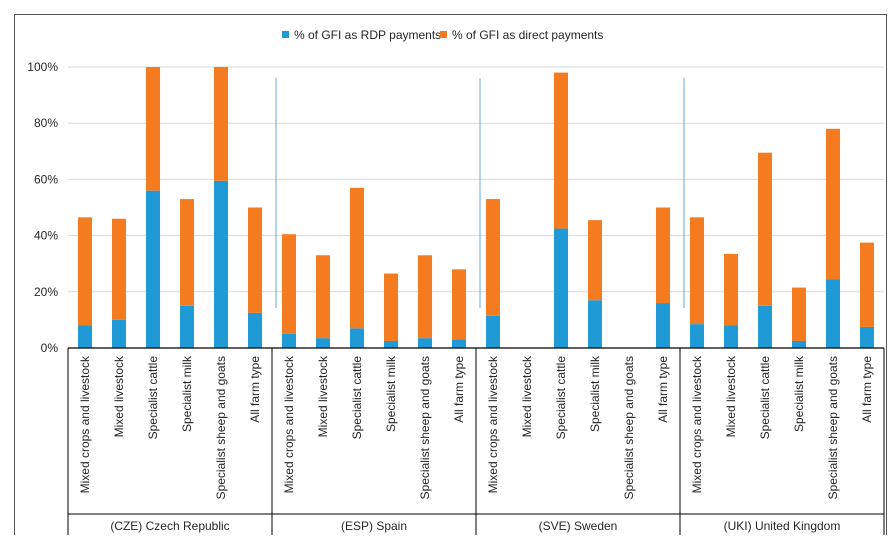 The image size is (892, 540). What do you see at coordinates (50, 348) in the screenshot?
I see `y-tick-label: 0%` at bounding box center [50, 348].